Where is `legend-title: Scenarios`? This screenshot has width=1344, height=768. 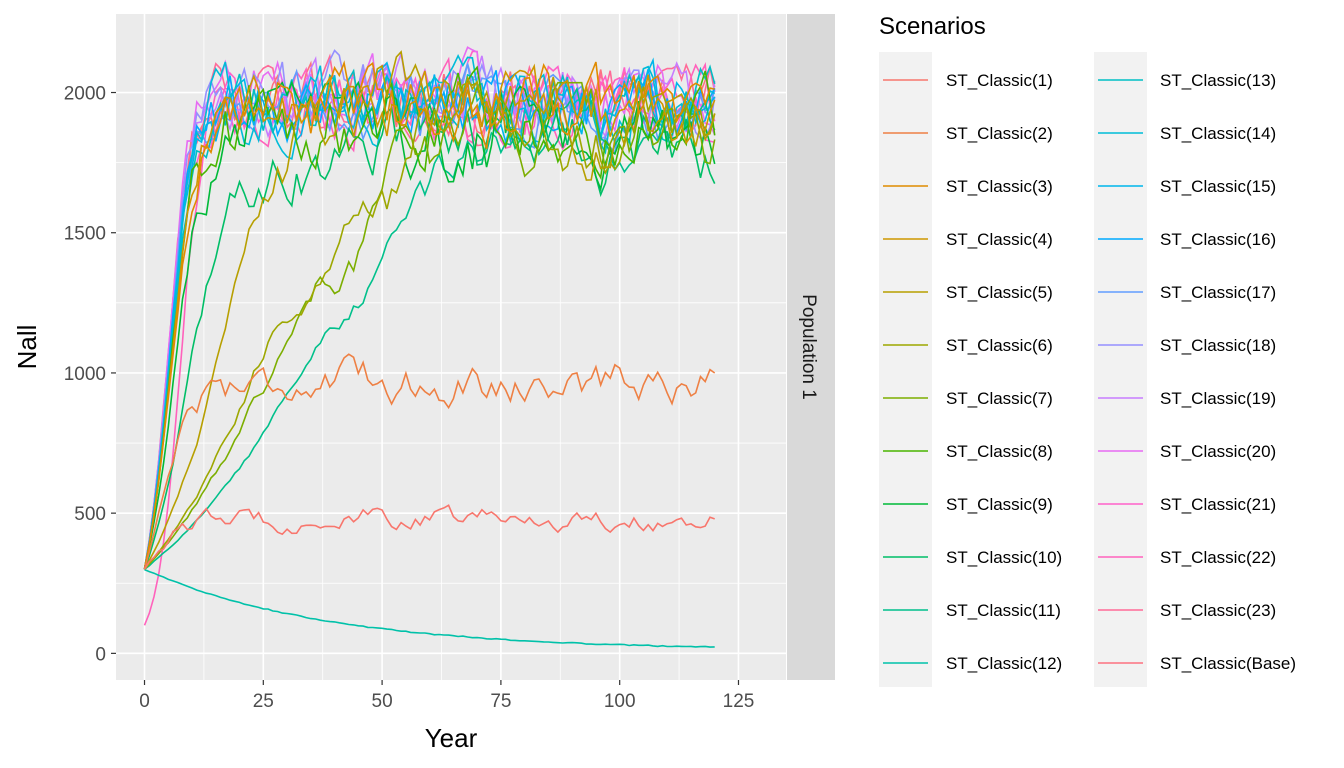 legend-title: Scenarios is located at coordinates (932, 26).